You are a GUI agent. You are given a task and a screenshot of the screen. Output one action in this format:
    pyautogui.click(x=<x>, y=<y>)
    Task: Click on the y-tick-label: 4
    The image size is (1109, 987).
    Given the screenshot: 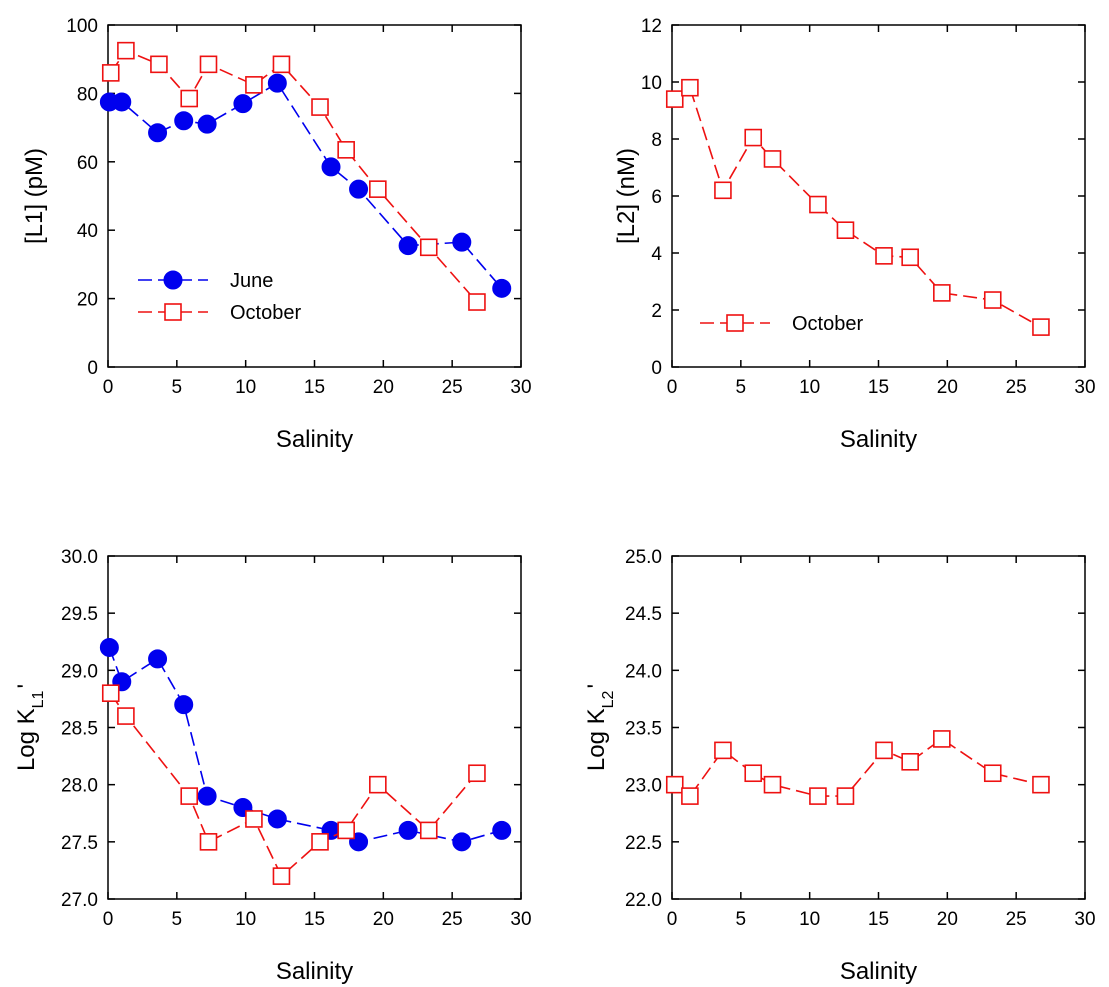 What is the action you would take?
    pyautogui.click(x=656, y=254)
    